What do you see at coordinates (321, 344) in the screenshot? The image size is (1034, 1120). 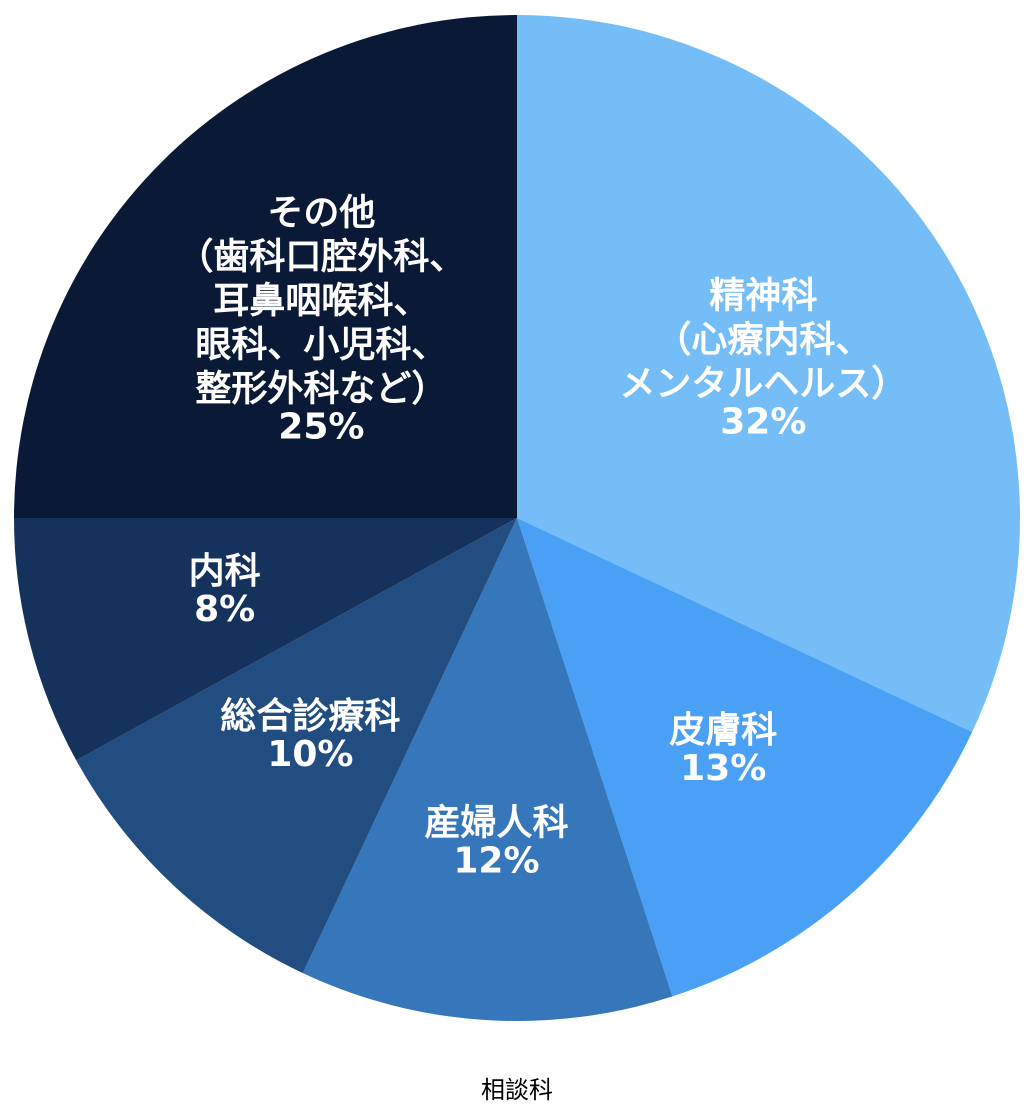 I see `slice-label-line: 眼科、小児科、` at bounding box center [321, 344].